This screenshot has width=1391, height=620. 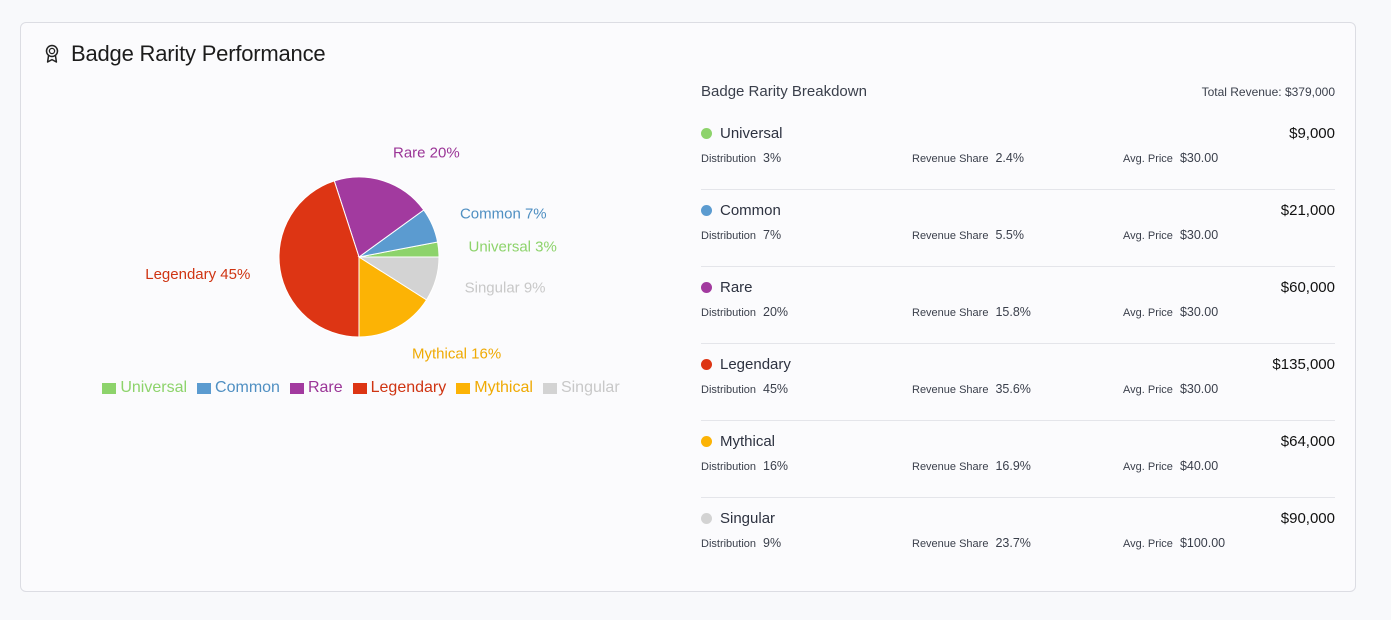 I want to click on revenue-share-stat: Revenue Share 16.9%, so click(x=1017, y=466).